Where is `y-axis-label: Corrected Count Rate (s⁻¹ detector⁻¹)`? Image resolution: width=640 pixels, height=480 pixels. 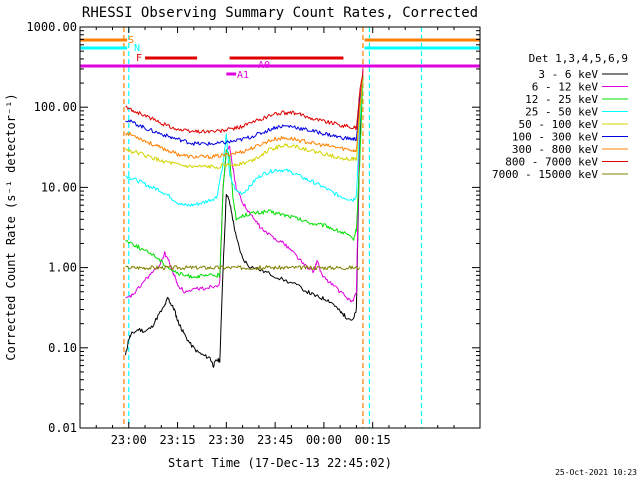 y-axis-label: Corrected Count Rate (s⁻¹ detector⁻¹) is located at coordinates (11, 226).